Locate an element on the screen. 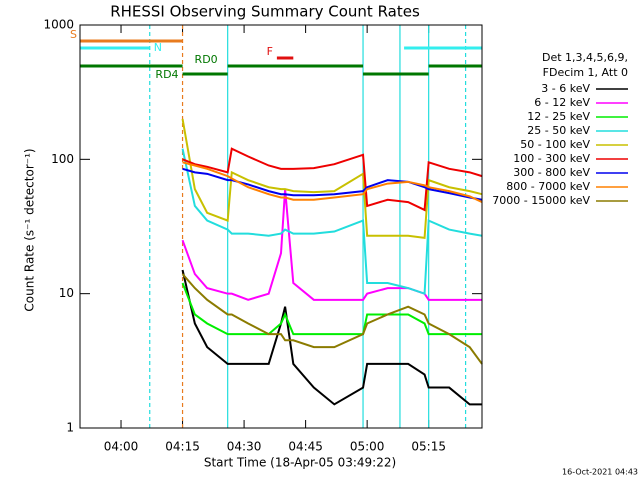 Image resolution: width=640 pixels, height=480 pixels. legend-label: 7000 - 15000 keV is located at coordinates (541, 200).